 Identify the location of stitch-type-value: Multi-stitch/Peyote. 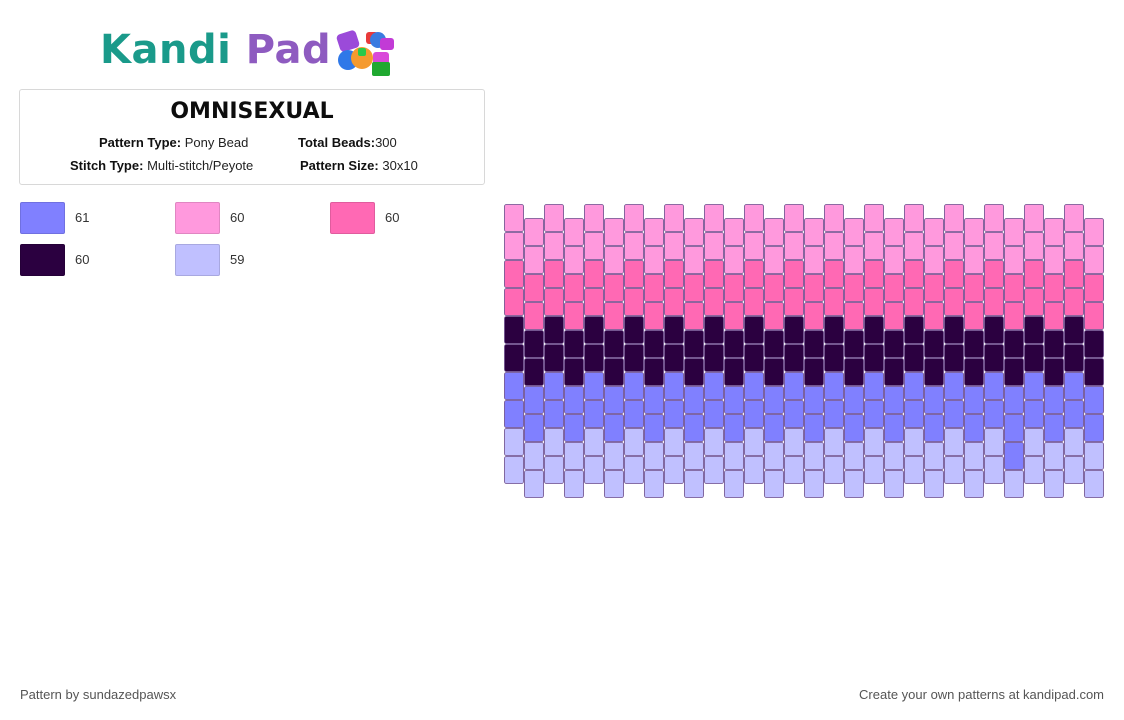
(200, 165).